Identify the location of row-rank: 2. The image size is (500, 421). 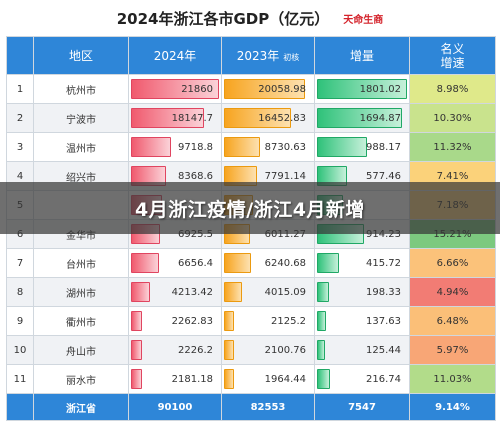
(20, 118).